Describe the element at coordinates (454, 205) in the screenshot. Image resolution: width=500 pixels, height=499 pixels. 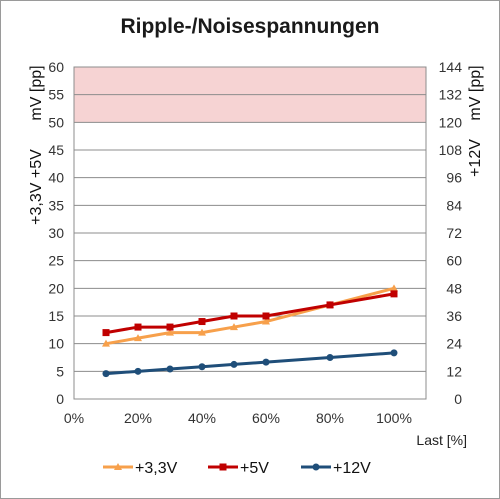
I see `y-right-tick-label: 84` at that location.